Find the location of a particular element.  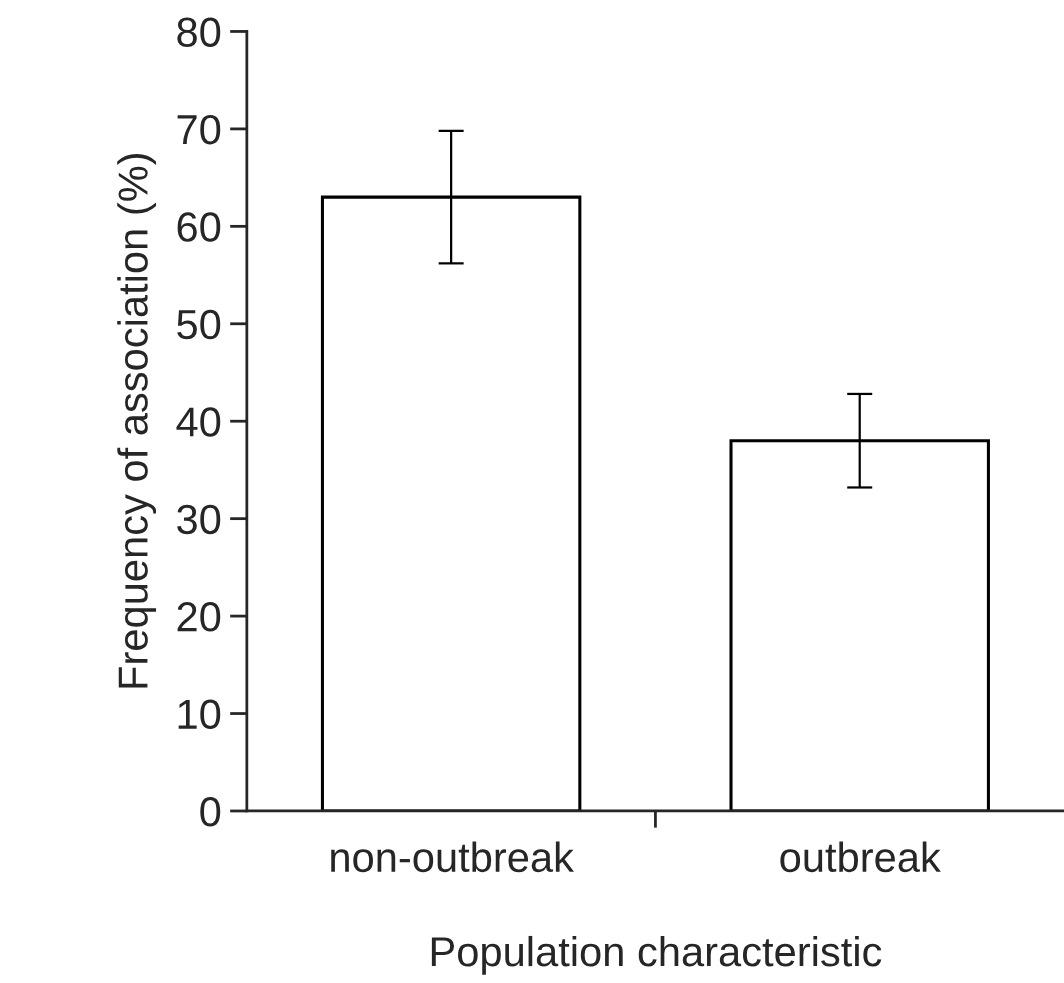

y-tick-label: 30 is located at coordinates (199, 519).